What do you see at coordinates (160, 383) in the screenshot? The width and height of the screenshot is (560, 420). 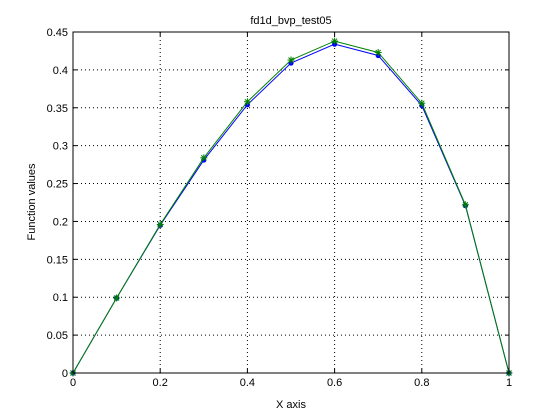 I see `x-tick-label: 0.2` at bounding box center [160, 383].